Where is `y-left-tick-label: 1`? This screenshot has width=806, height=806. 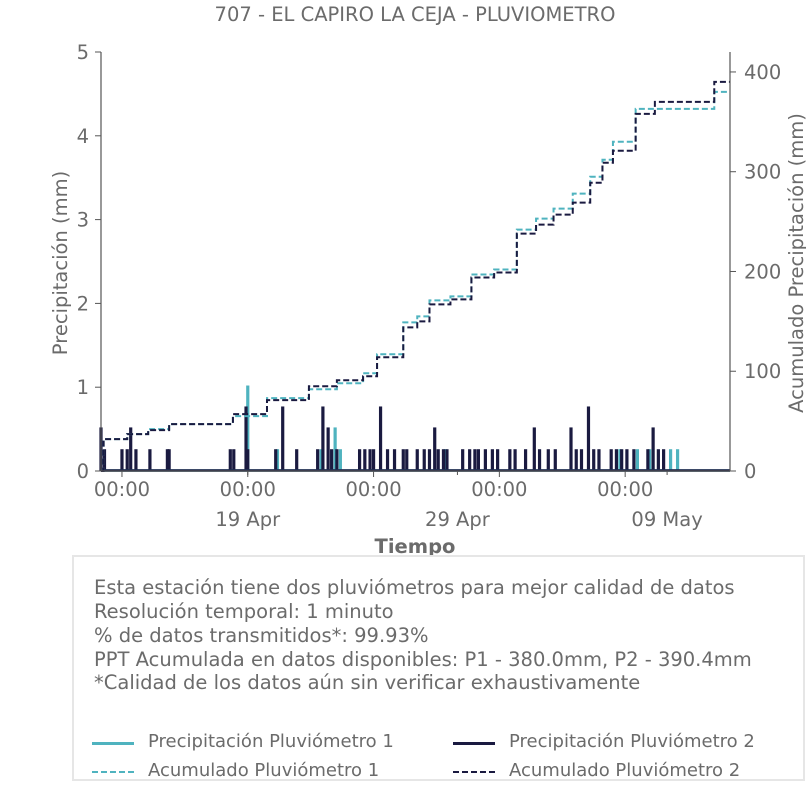 y-left-tick-label: 1 is located at coordinates (83, 387).